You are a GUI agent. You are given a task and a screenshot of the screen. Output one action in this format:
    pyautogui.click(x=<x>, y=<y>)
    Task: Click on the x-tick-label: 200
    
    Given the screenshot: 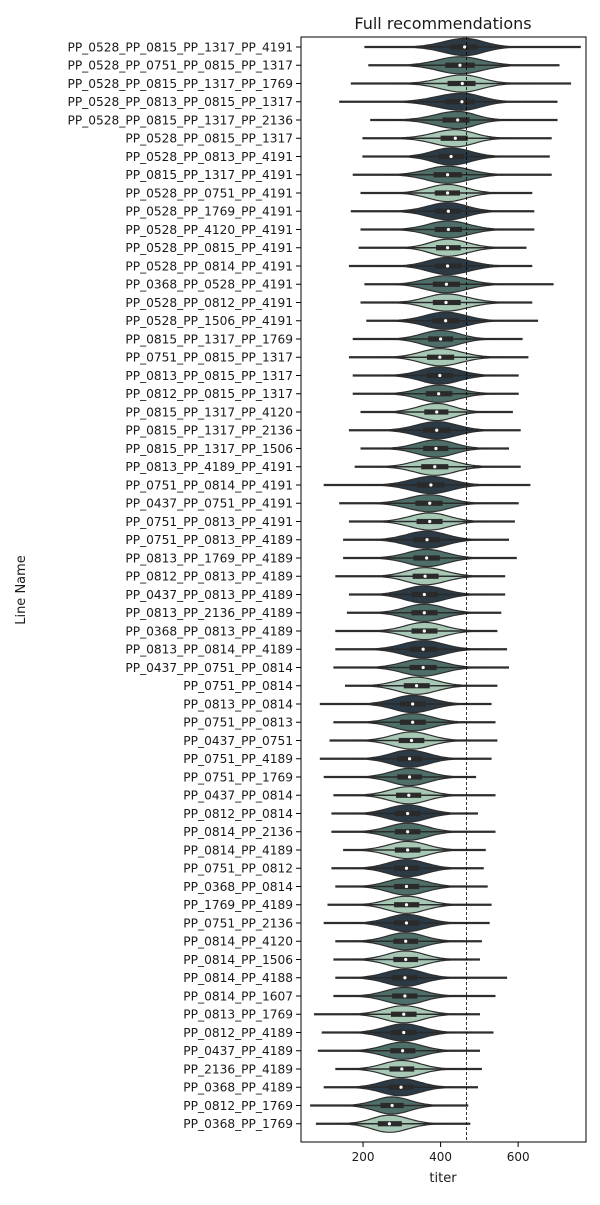 What is the action you would take?
    pyautogui.click(x=363, y=1157)
    